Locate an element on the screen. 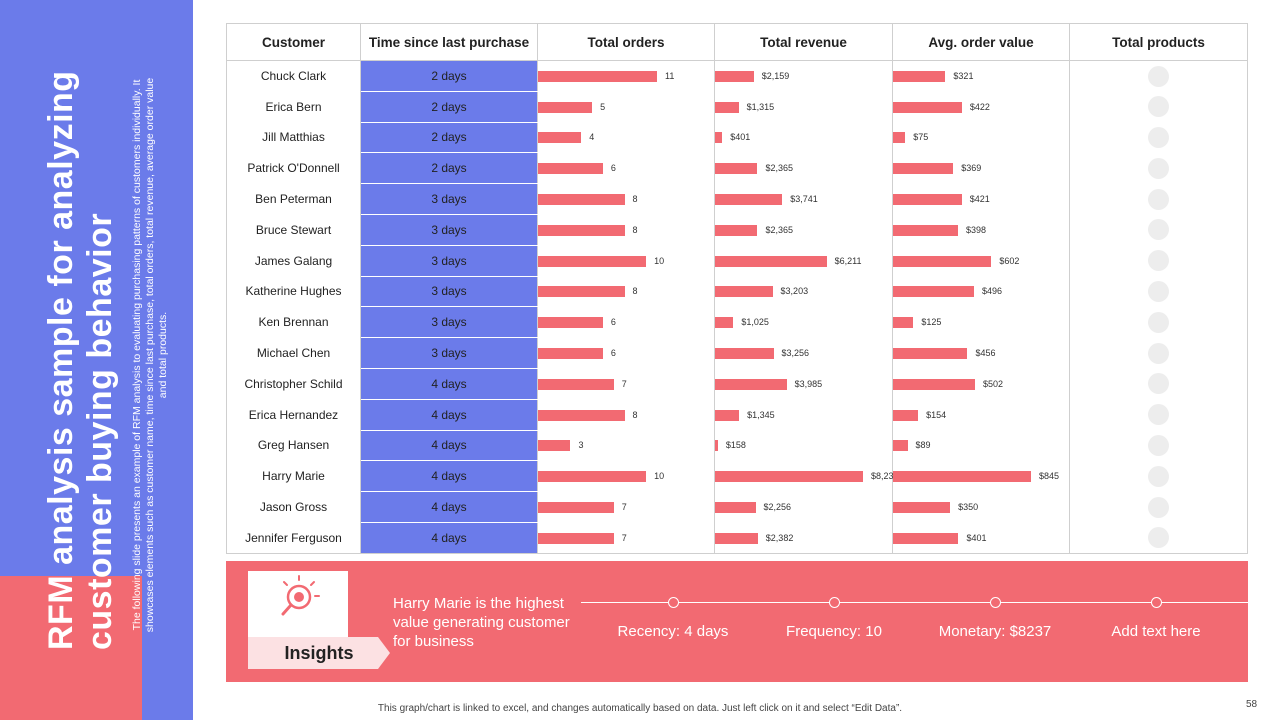  orders-cell: 8 is located at coordinates (626, 415).